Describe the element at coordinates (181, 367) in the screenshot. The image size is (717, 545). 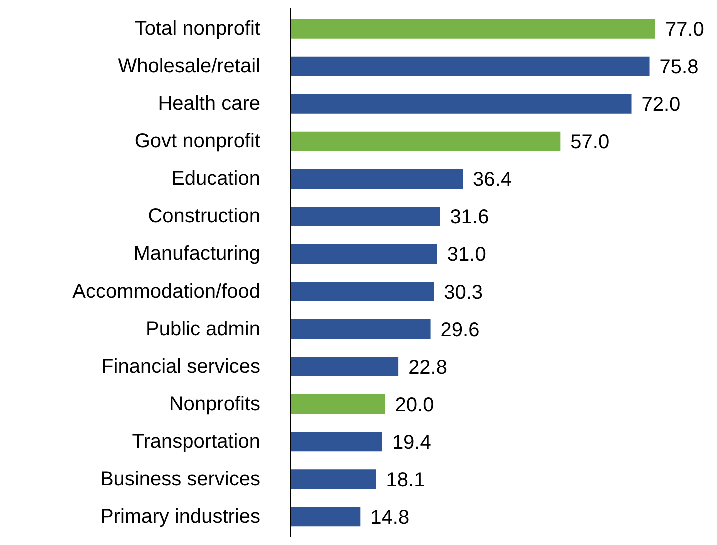
I see `y-tick-label: Financial services` at that location.